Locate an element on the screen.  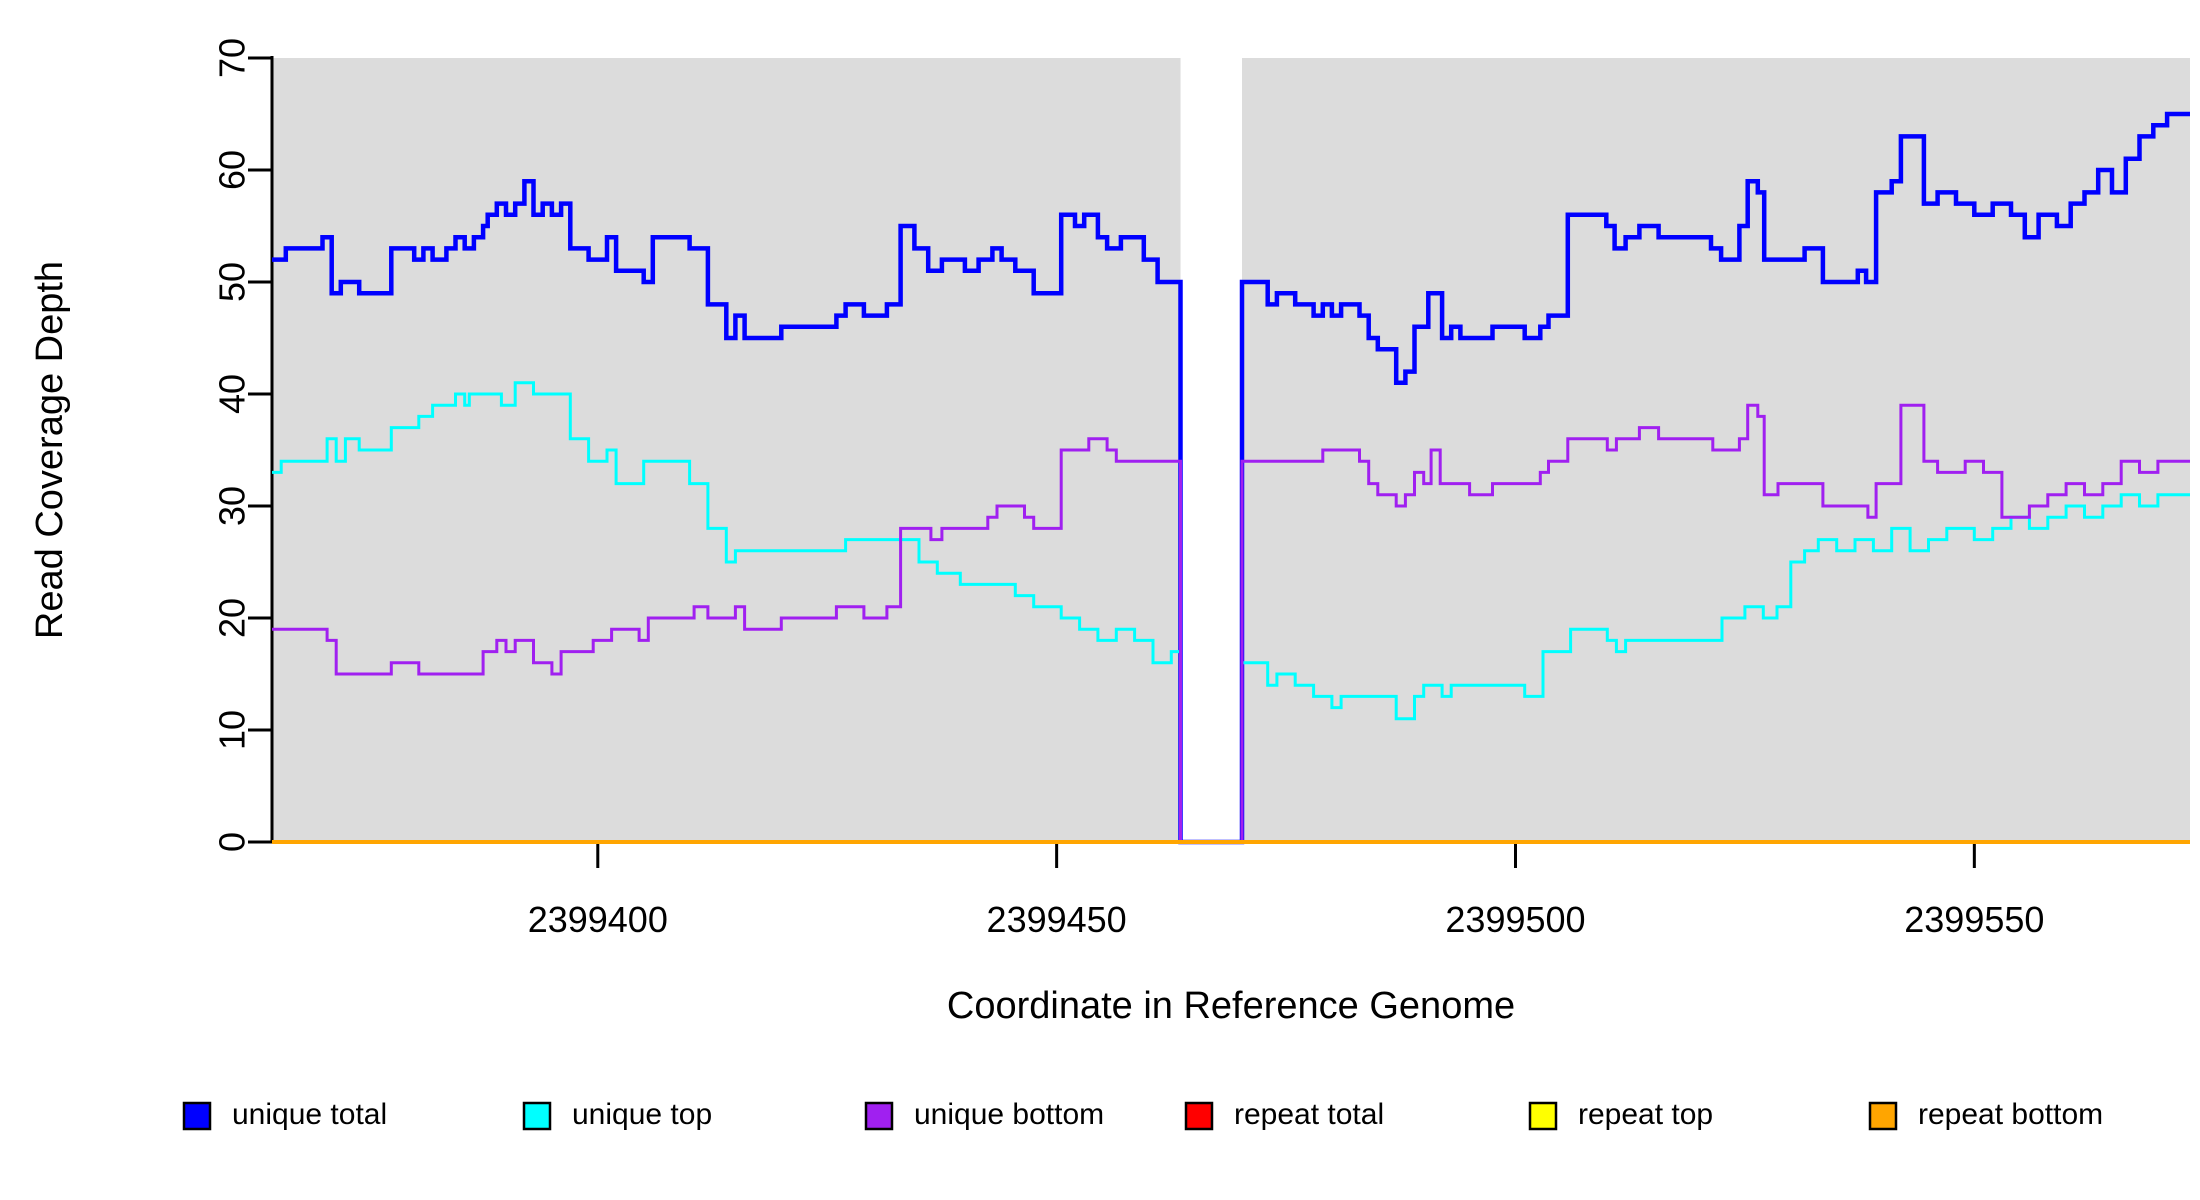
y-tick-label-50: 50 is located at coordinates (232, 282).